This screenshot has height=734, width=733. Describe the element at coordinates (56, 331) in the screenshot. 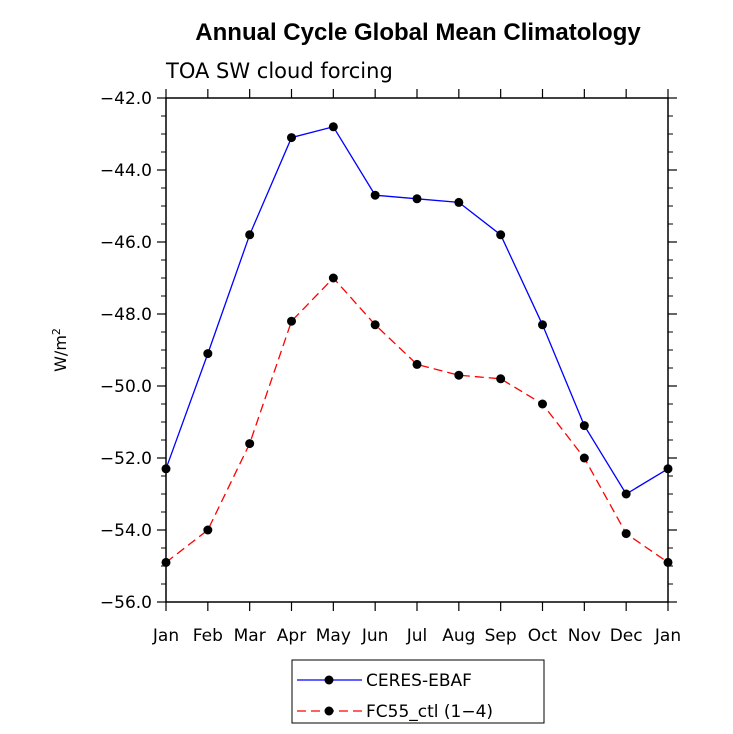

I see `y-axis-label-superscript: 2` at that location.